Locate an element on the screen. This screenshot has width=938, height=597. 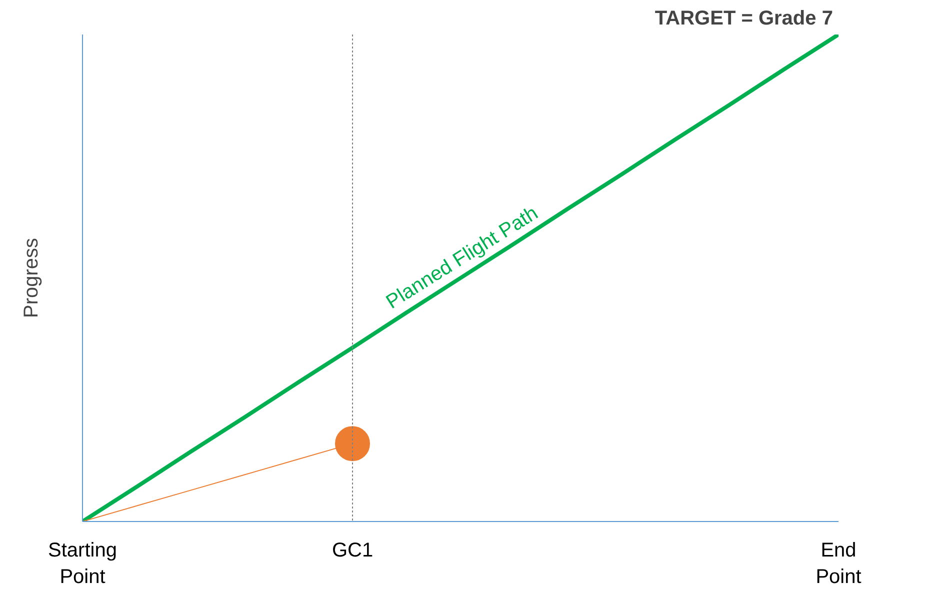
x-tick-label: Starting Point is located at coordinates (82, 564).